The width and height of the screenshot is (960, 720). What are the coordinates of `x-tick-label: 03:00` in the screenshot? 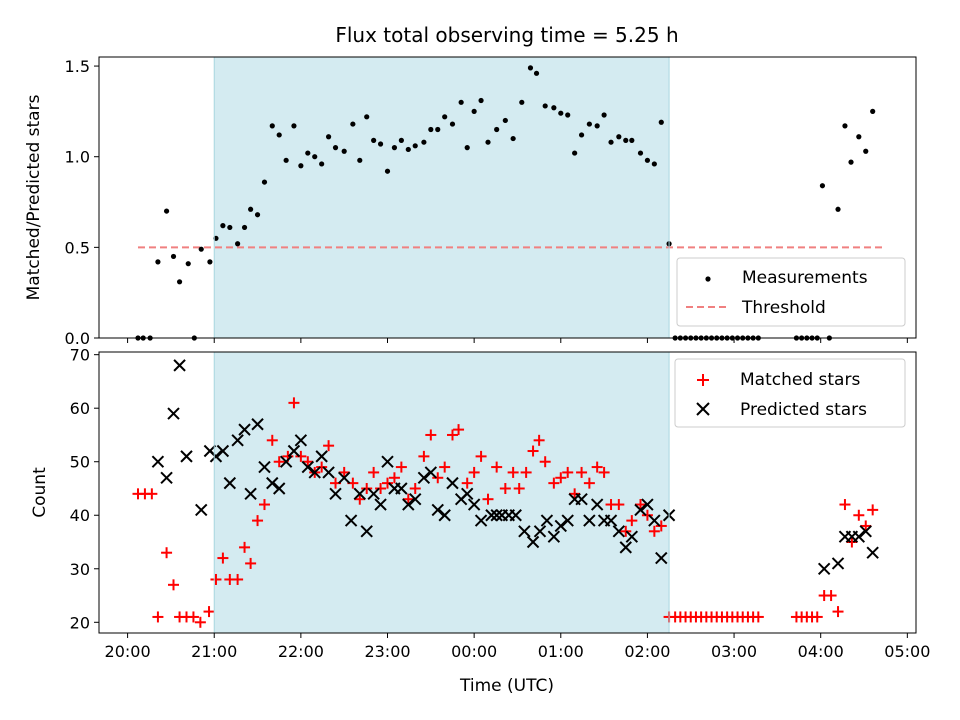 It's located at (734, 651).